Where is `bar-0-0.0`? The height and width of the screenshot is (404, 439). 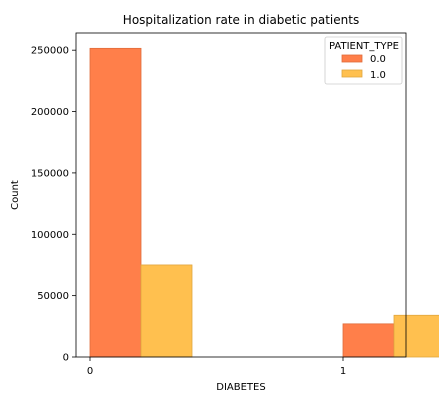
bar-0-0.0 is located at coordinates (115, 202).